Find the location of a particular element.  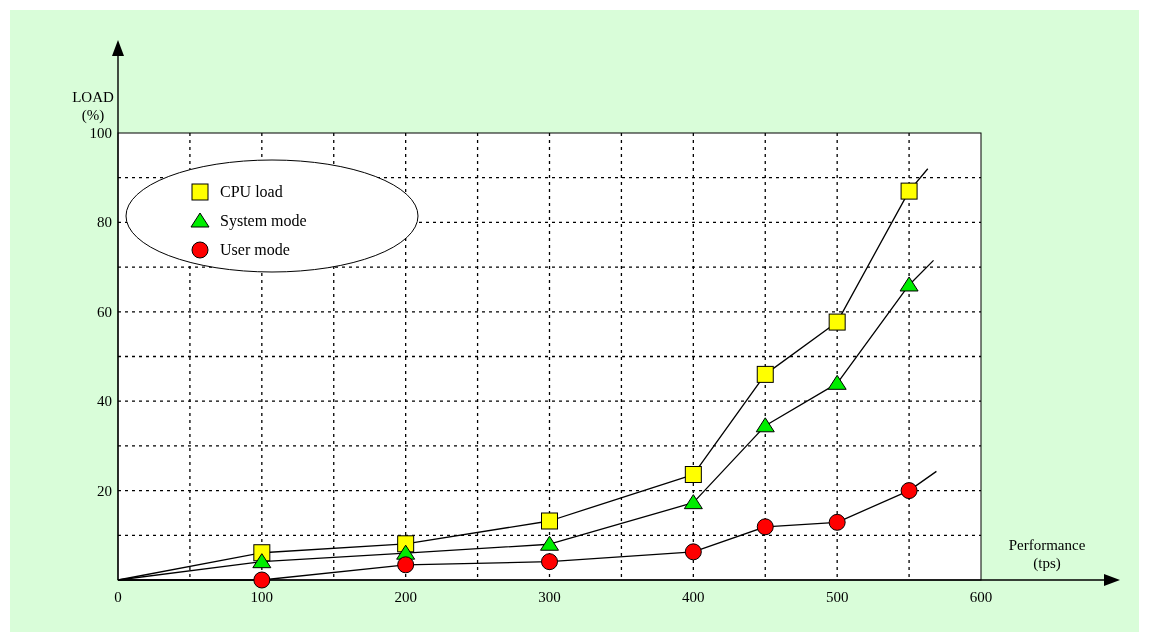

x-tick-label: 400 is located at coordinates (693, 597).